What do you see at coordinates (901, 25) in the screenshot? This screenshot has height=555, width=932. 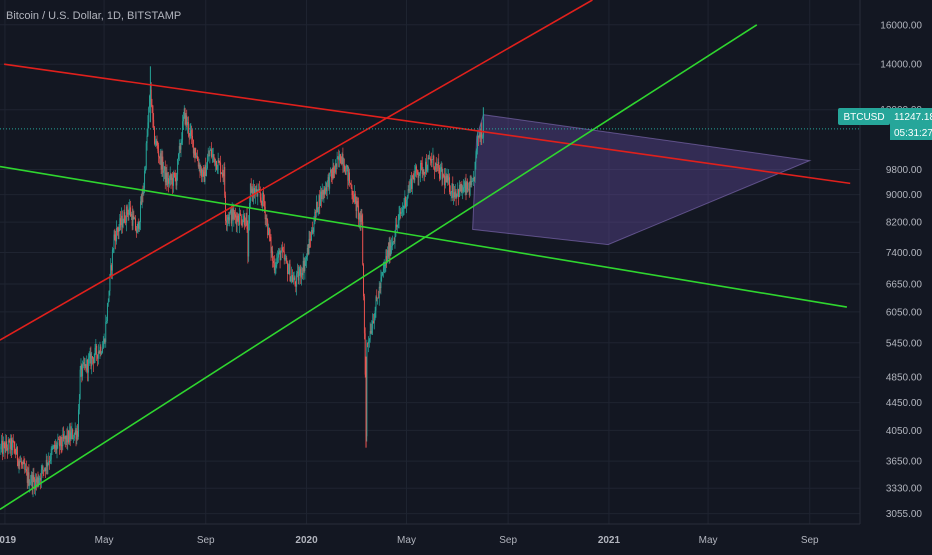 I see `price-tick-label: 16000.00` at bounding box center [901, 25].